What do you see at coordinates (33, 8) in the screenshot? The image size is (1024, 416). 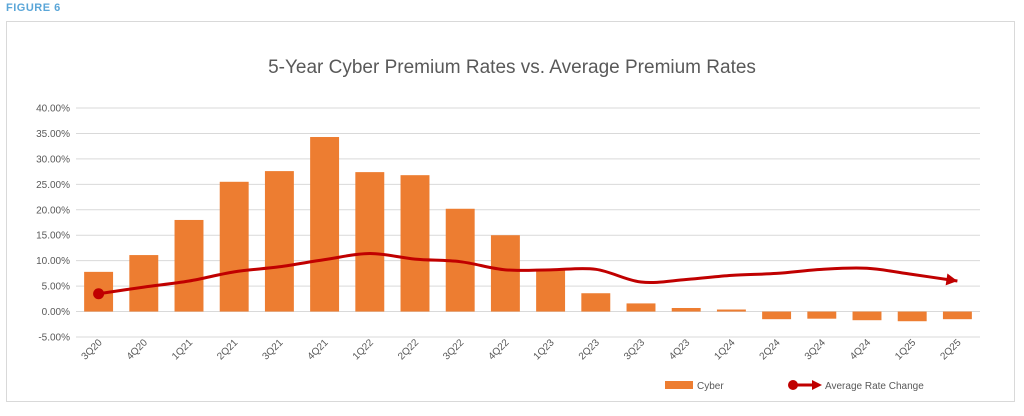 I see `figure-label: FIGURE 6` at bounding box center [33, 8].